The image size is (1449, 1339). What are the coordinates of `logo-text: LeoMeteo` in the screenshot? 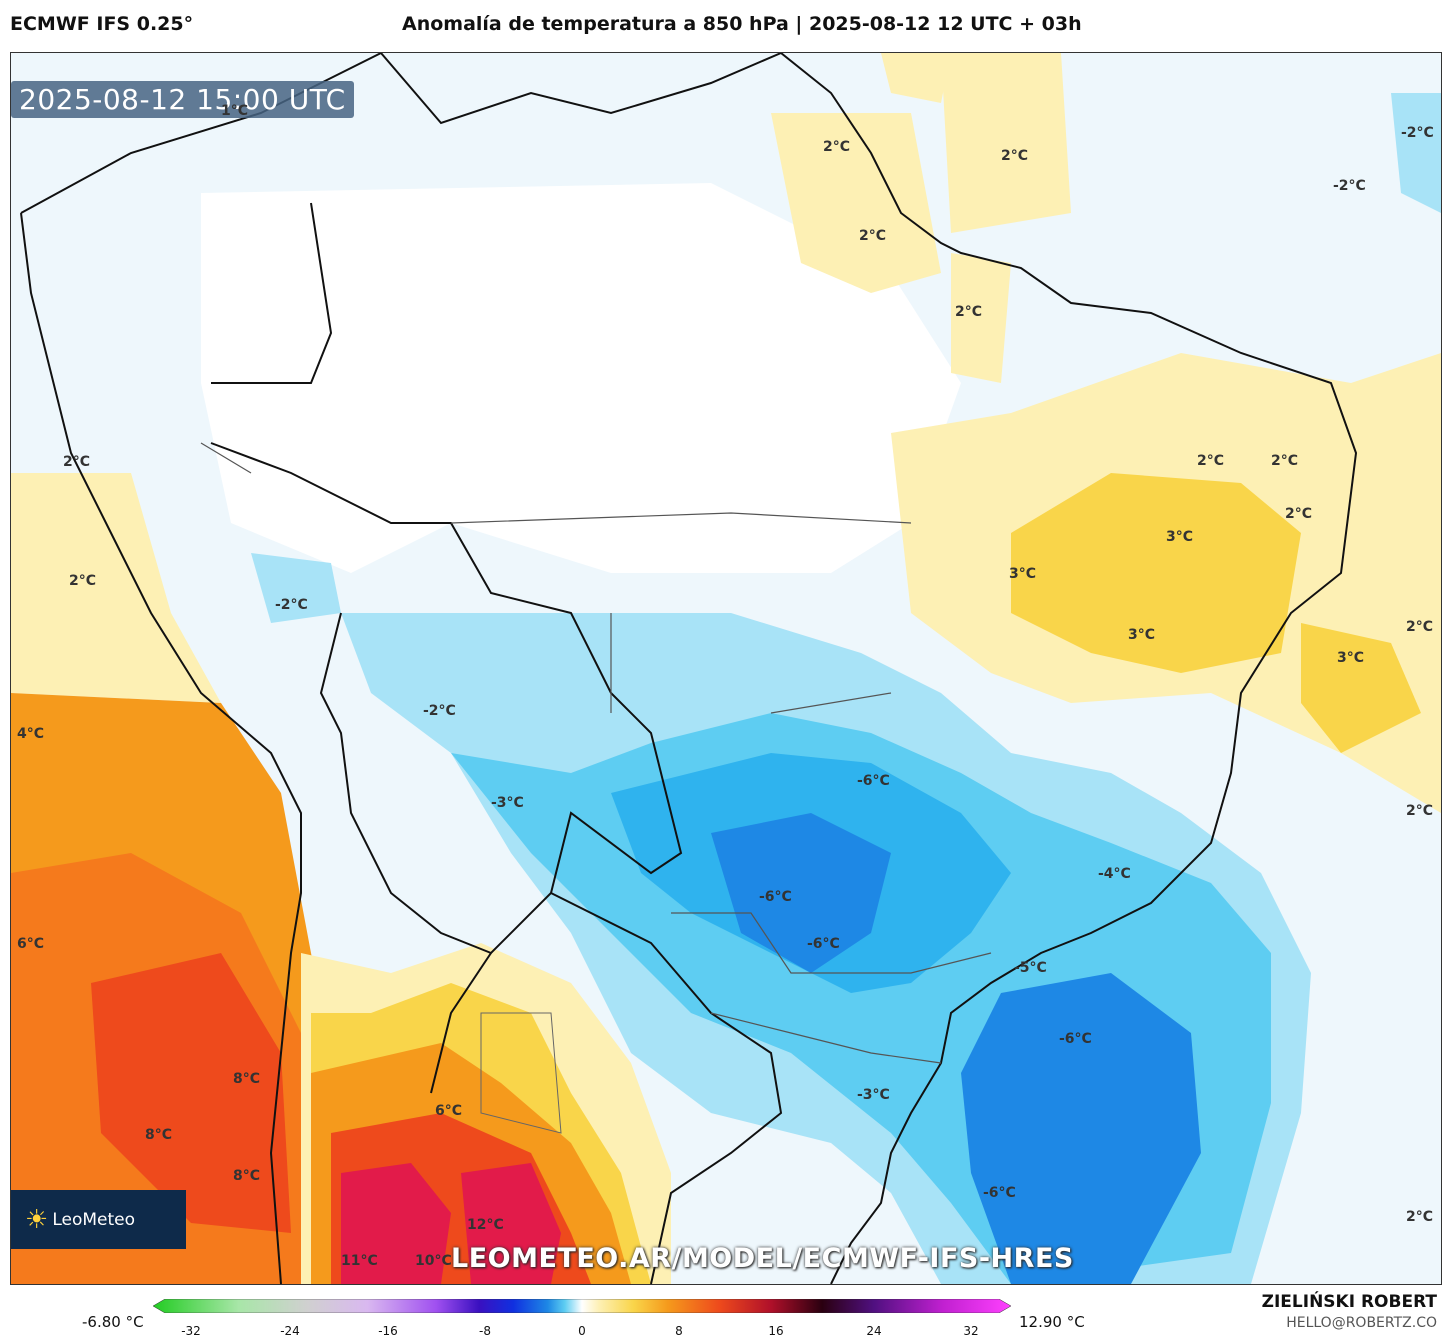 It's located at (93, 1219).